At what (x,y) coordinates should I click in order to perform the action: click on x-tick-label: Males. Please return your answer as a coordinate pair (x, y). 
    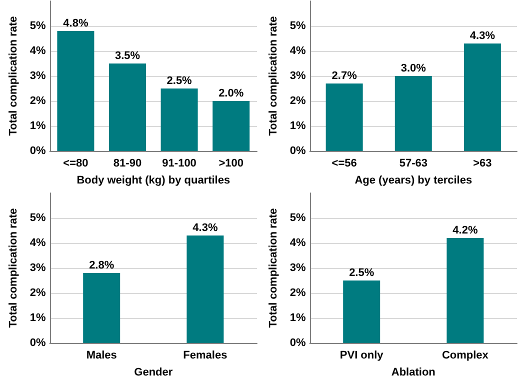
    Looking at the image, I should click on (101, 356).